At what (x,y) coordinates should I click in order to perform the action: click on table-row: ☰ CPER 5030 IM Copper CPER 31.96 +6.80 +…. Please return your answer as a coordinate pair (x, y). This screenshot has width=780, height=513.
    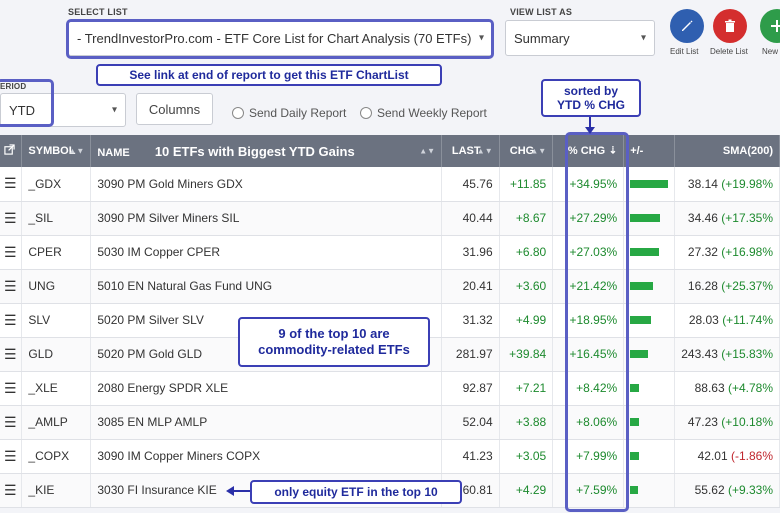
    Looking at the image, I should click on (390, 252).